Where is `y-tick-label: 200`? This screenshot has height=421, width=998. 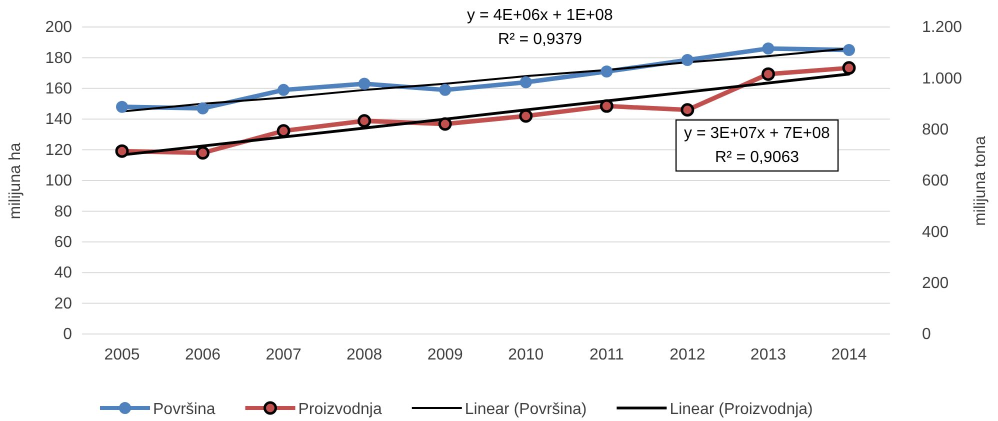 y-tick-label: 200 is located at coordinates (58, 27).